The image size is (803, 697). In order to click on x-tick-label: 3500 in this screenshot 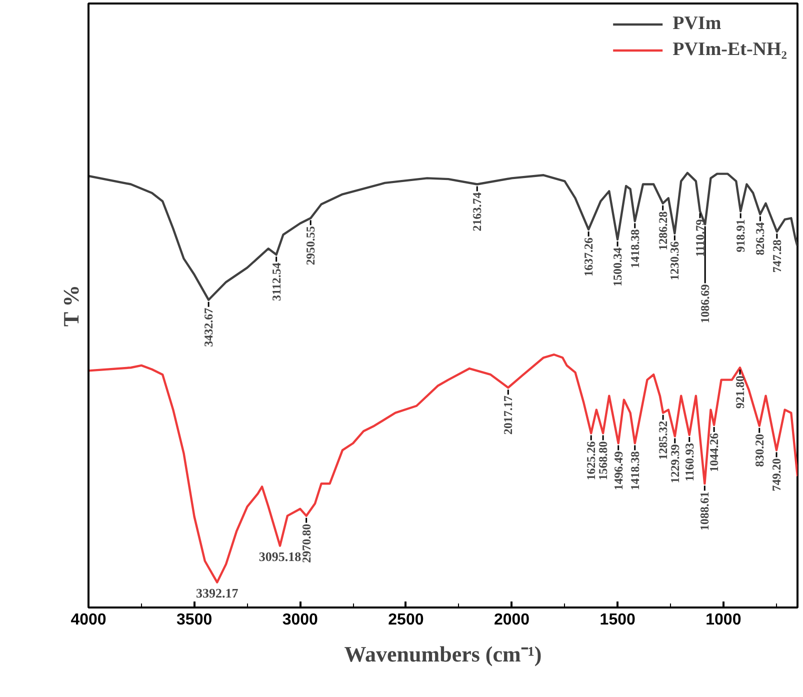, I will do `click(194, 620)`.